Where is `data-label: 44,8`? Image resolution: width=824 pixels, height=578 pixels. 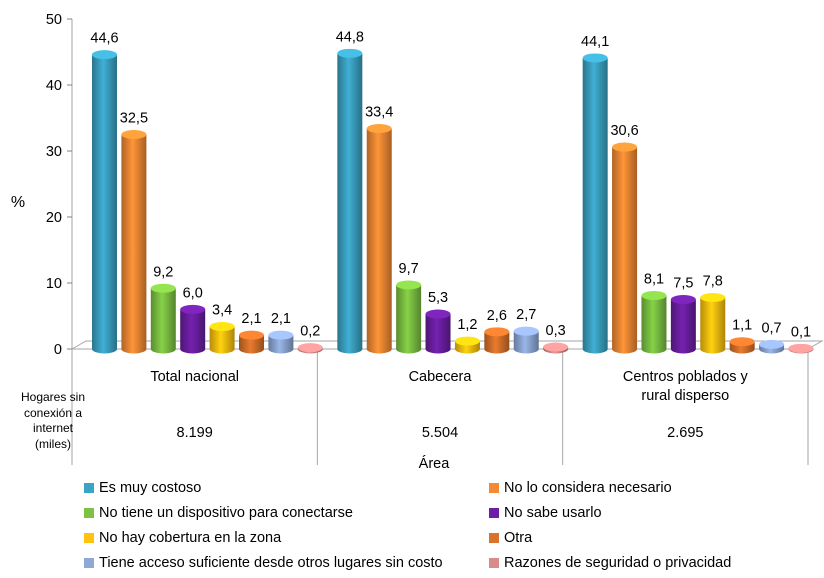
data-label: 44,8 is located at coordinates (350, 37).